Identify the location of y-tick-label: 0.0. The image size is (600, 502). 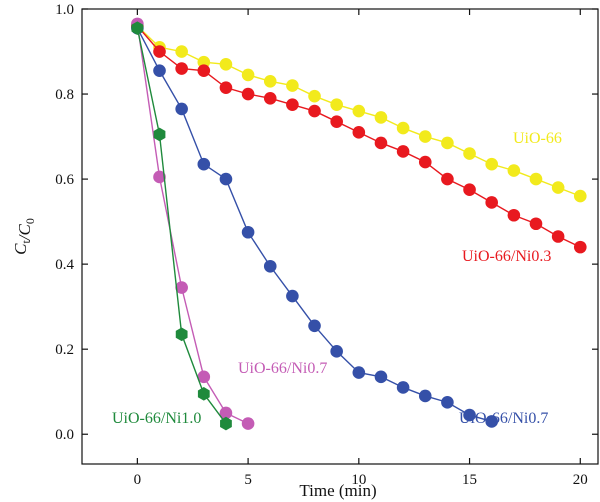
(64, 435).